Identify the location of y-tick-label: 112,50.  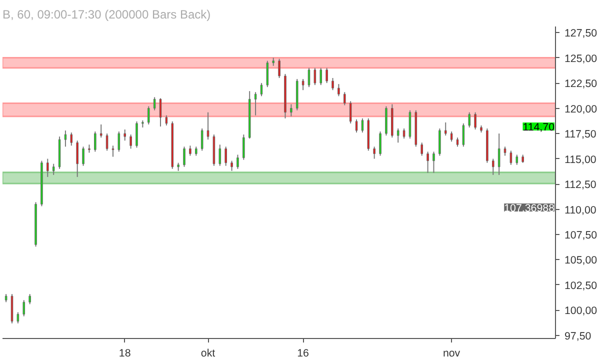
(580, 185).